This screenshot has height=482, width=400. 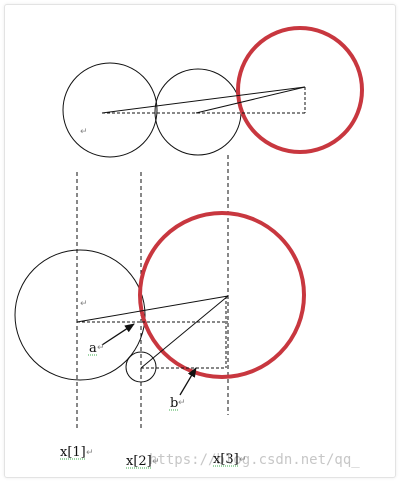 I want to click on bottom-circle-small, so click(x=141, y=367).